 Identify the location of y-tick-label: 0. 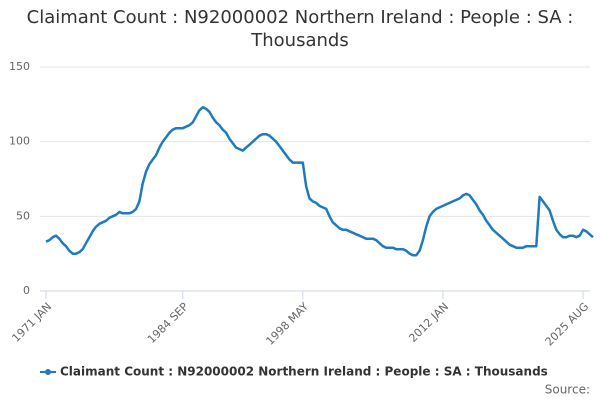
(26, 290).